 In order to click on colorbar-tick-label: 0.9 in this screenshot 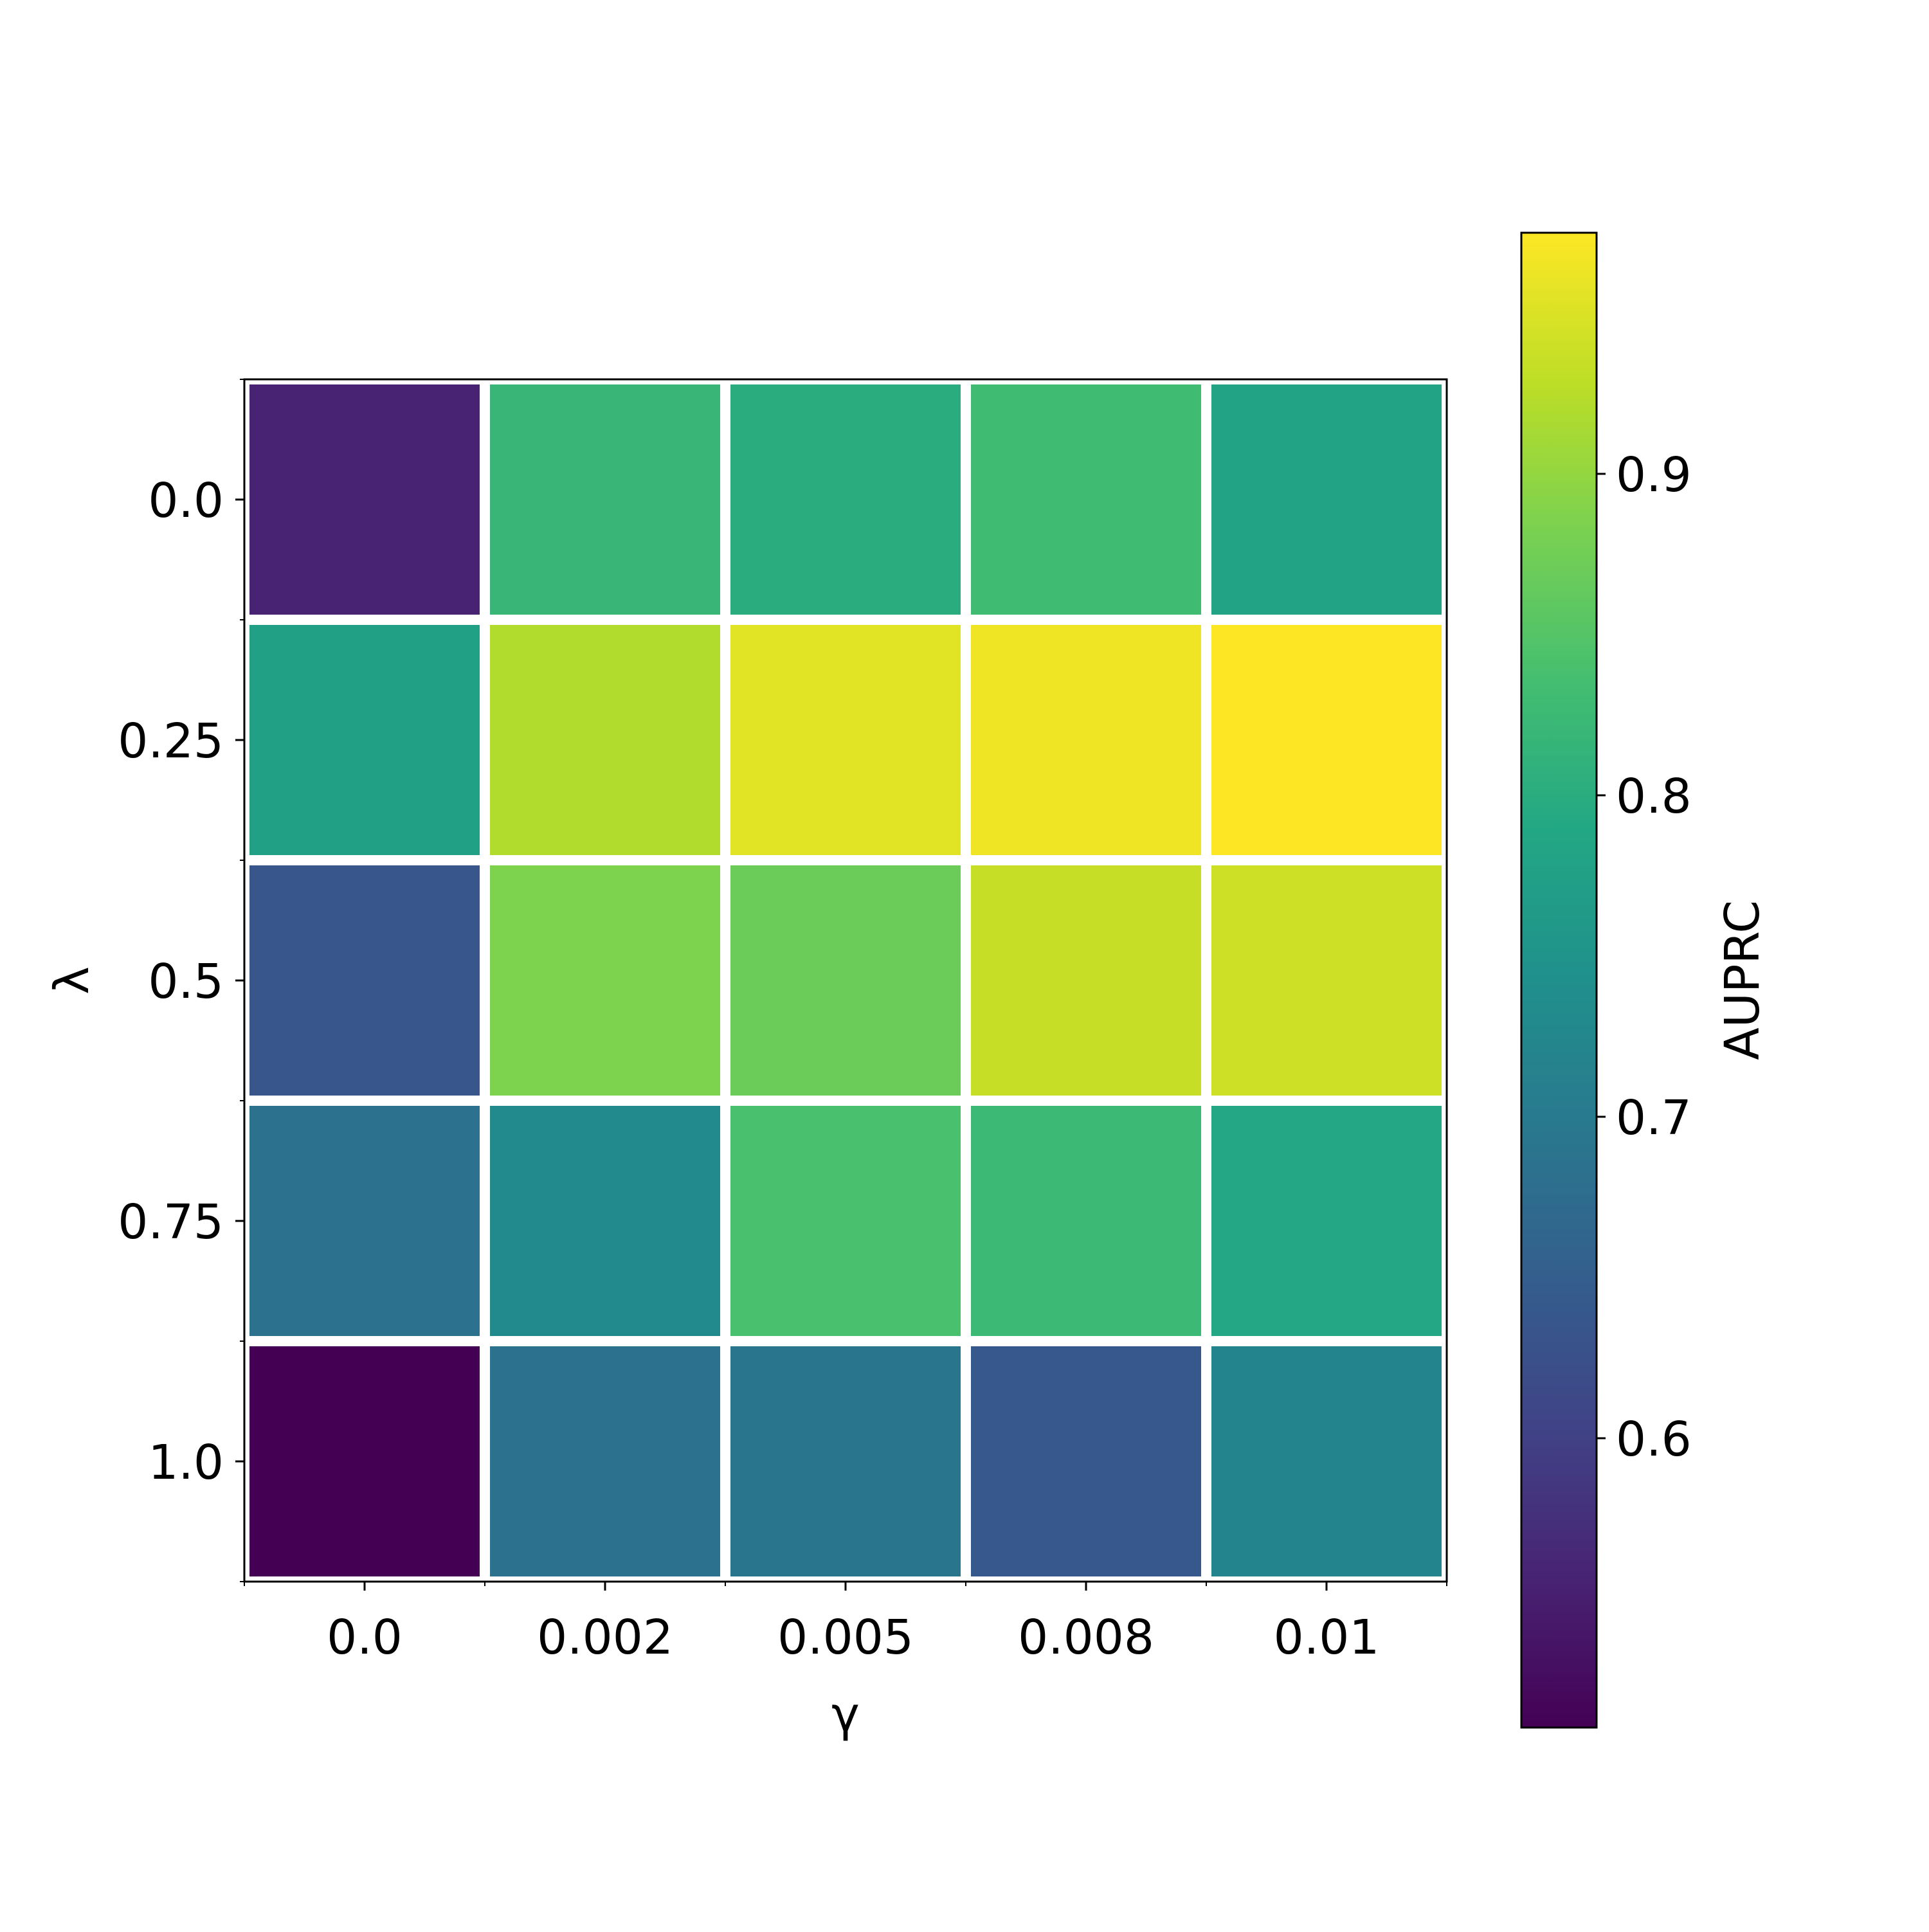, I will do `click(1654, 475)`.